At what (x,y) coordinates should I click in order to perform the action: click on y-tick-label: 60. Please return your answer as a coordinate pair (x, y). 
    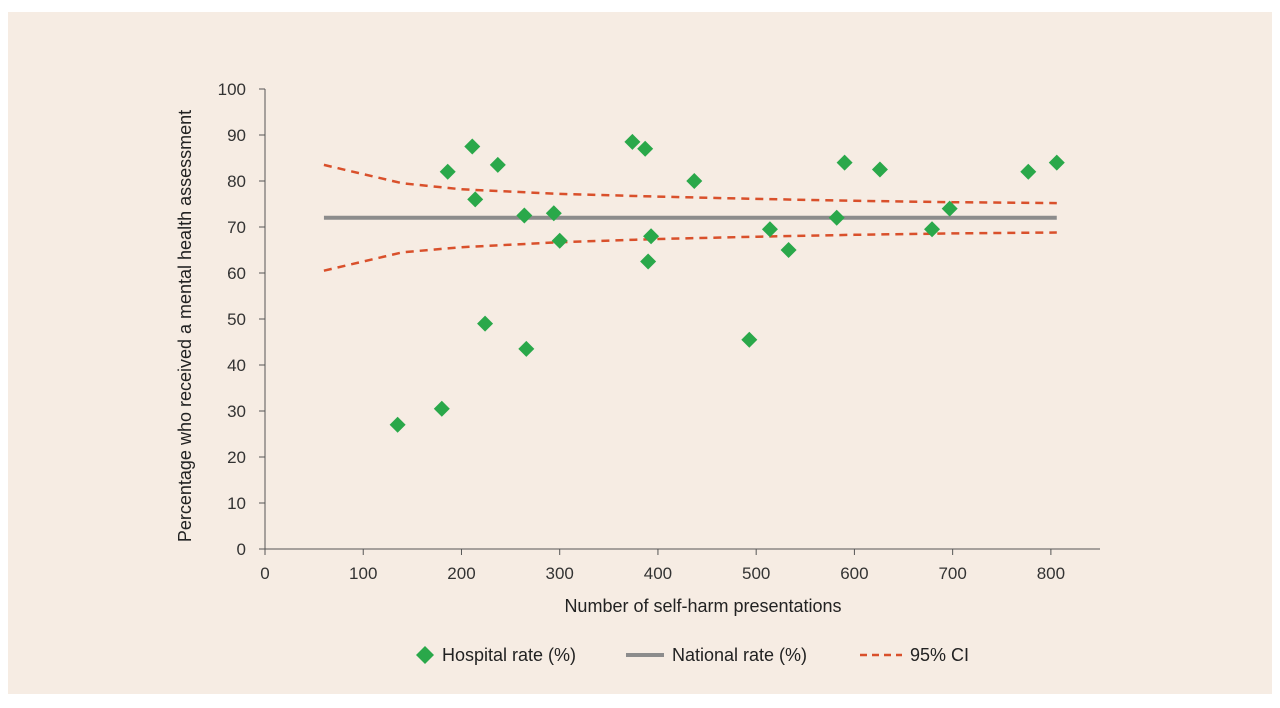
    Looking at the image, I should click on (236, 273).